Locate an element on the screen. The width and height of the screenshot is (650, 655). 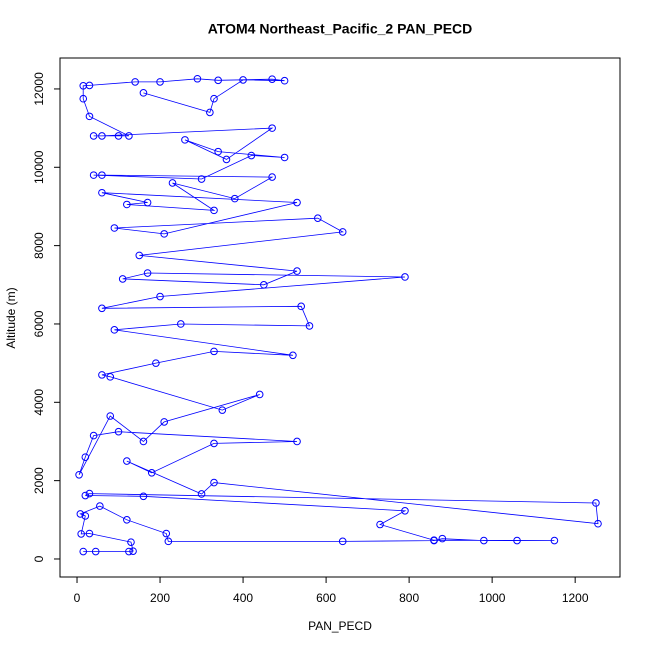
chart-title: ATOM4 Northeast_Pacific_2 PAN_PECD is located at coordinates (340, 29).